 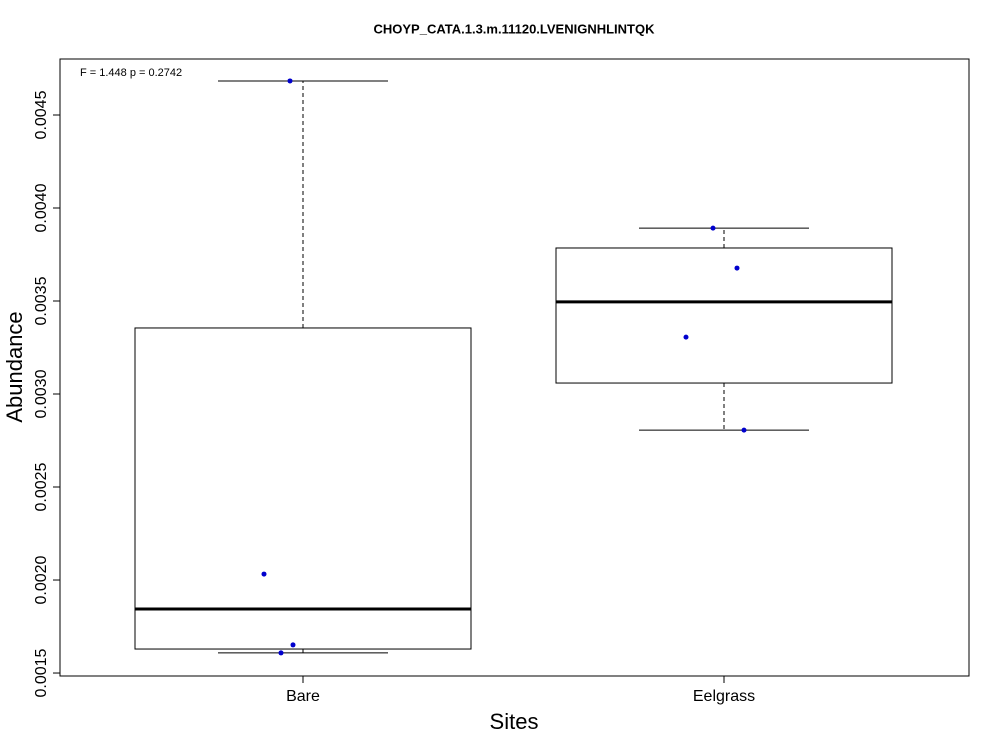 I want to click on y-tick-label: 0.0045, so click(x=41, y=114).